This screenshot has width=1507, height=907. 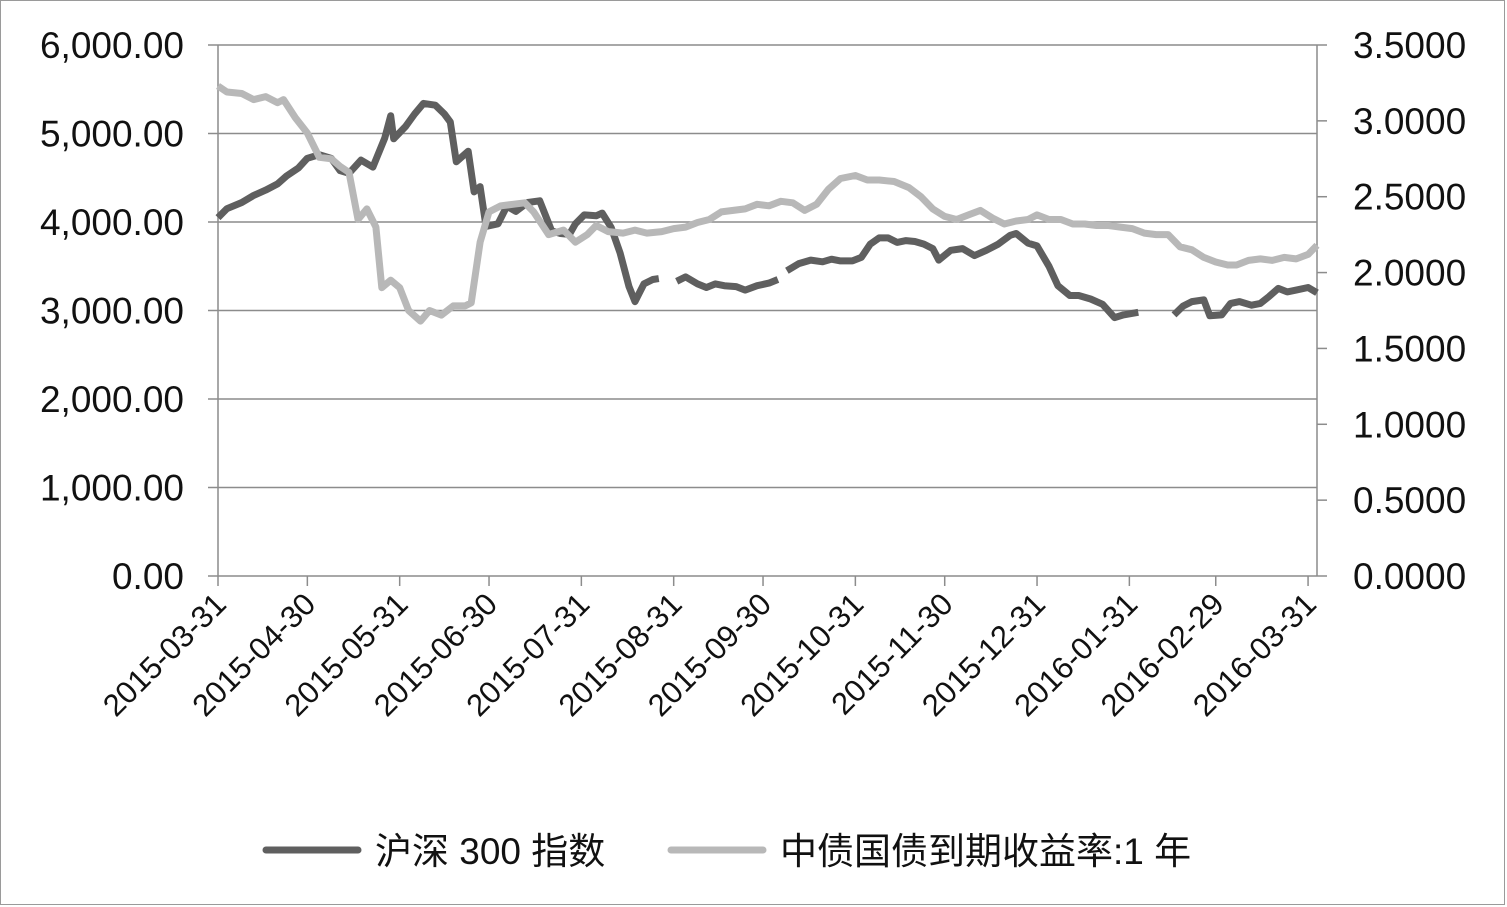 What do you see at coordinates (1409, 45) in the screenshot?
I see `y-right-tick-label: 3.5000` at bounding box center [1409, 45].